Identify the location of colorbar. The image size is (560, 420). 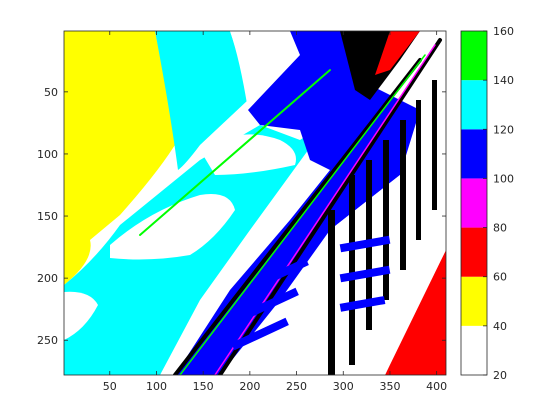
(474, 203).